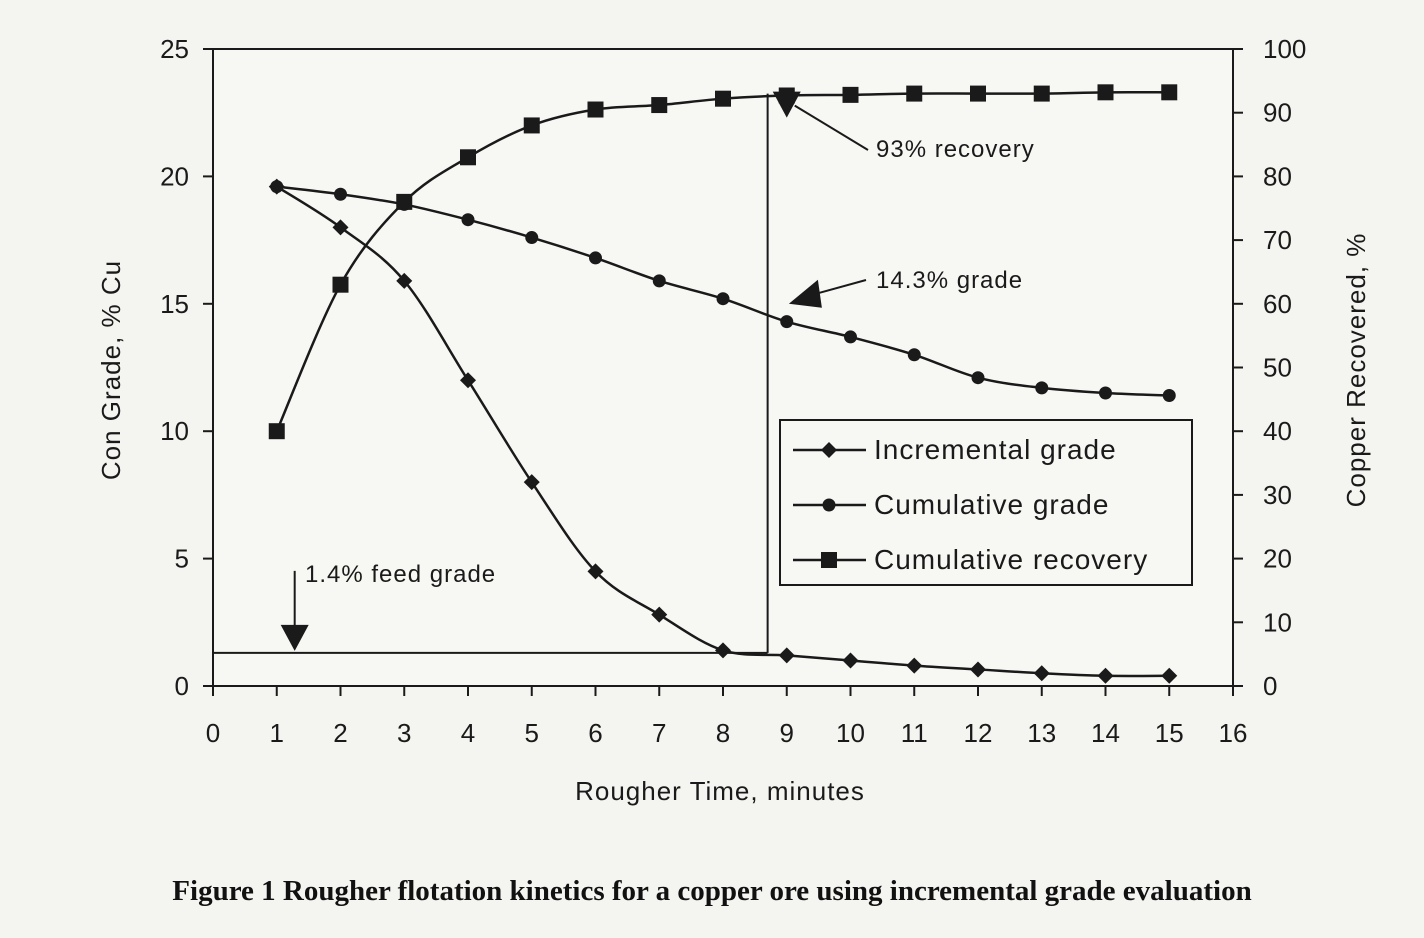  I want to click on x-tick-label: 2, so click(340, 733).